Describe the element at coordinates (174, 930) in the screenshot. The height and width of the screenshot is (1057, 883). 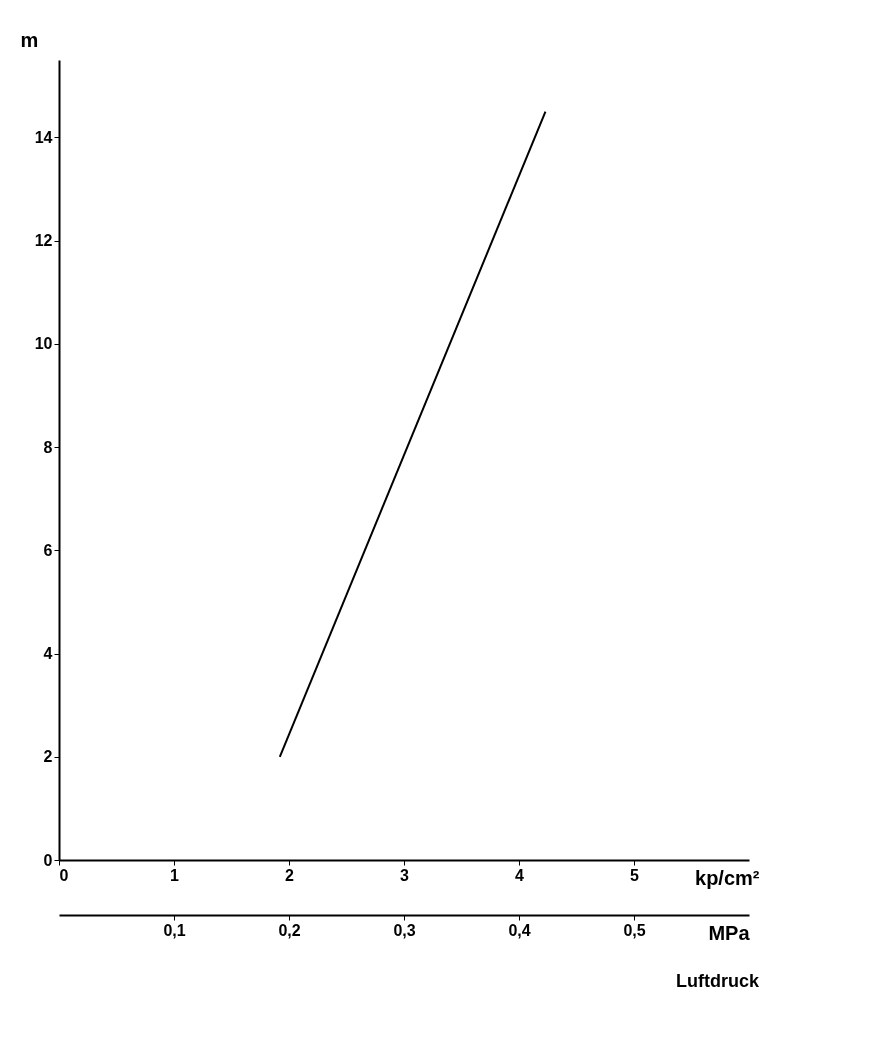
I see `x2-tick-label: 0,1` at that location.